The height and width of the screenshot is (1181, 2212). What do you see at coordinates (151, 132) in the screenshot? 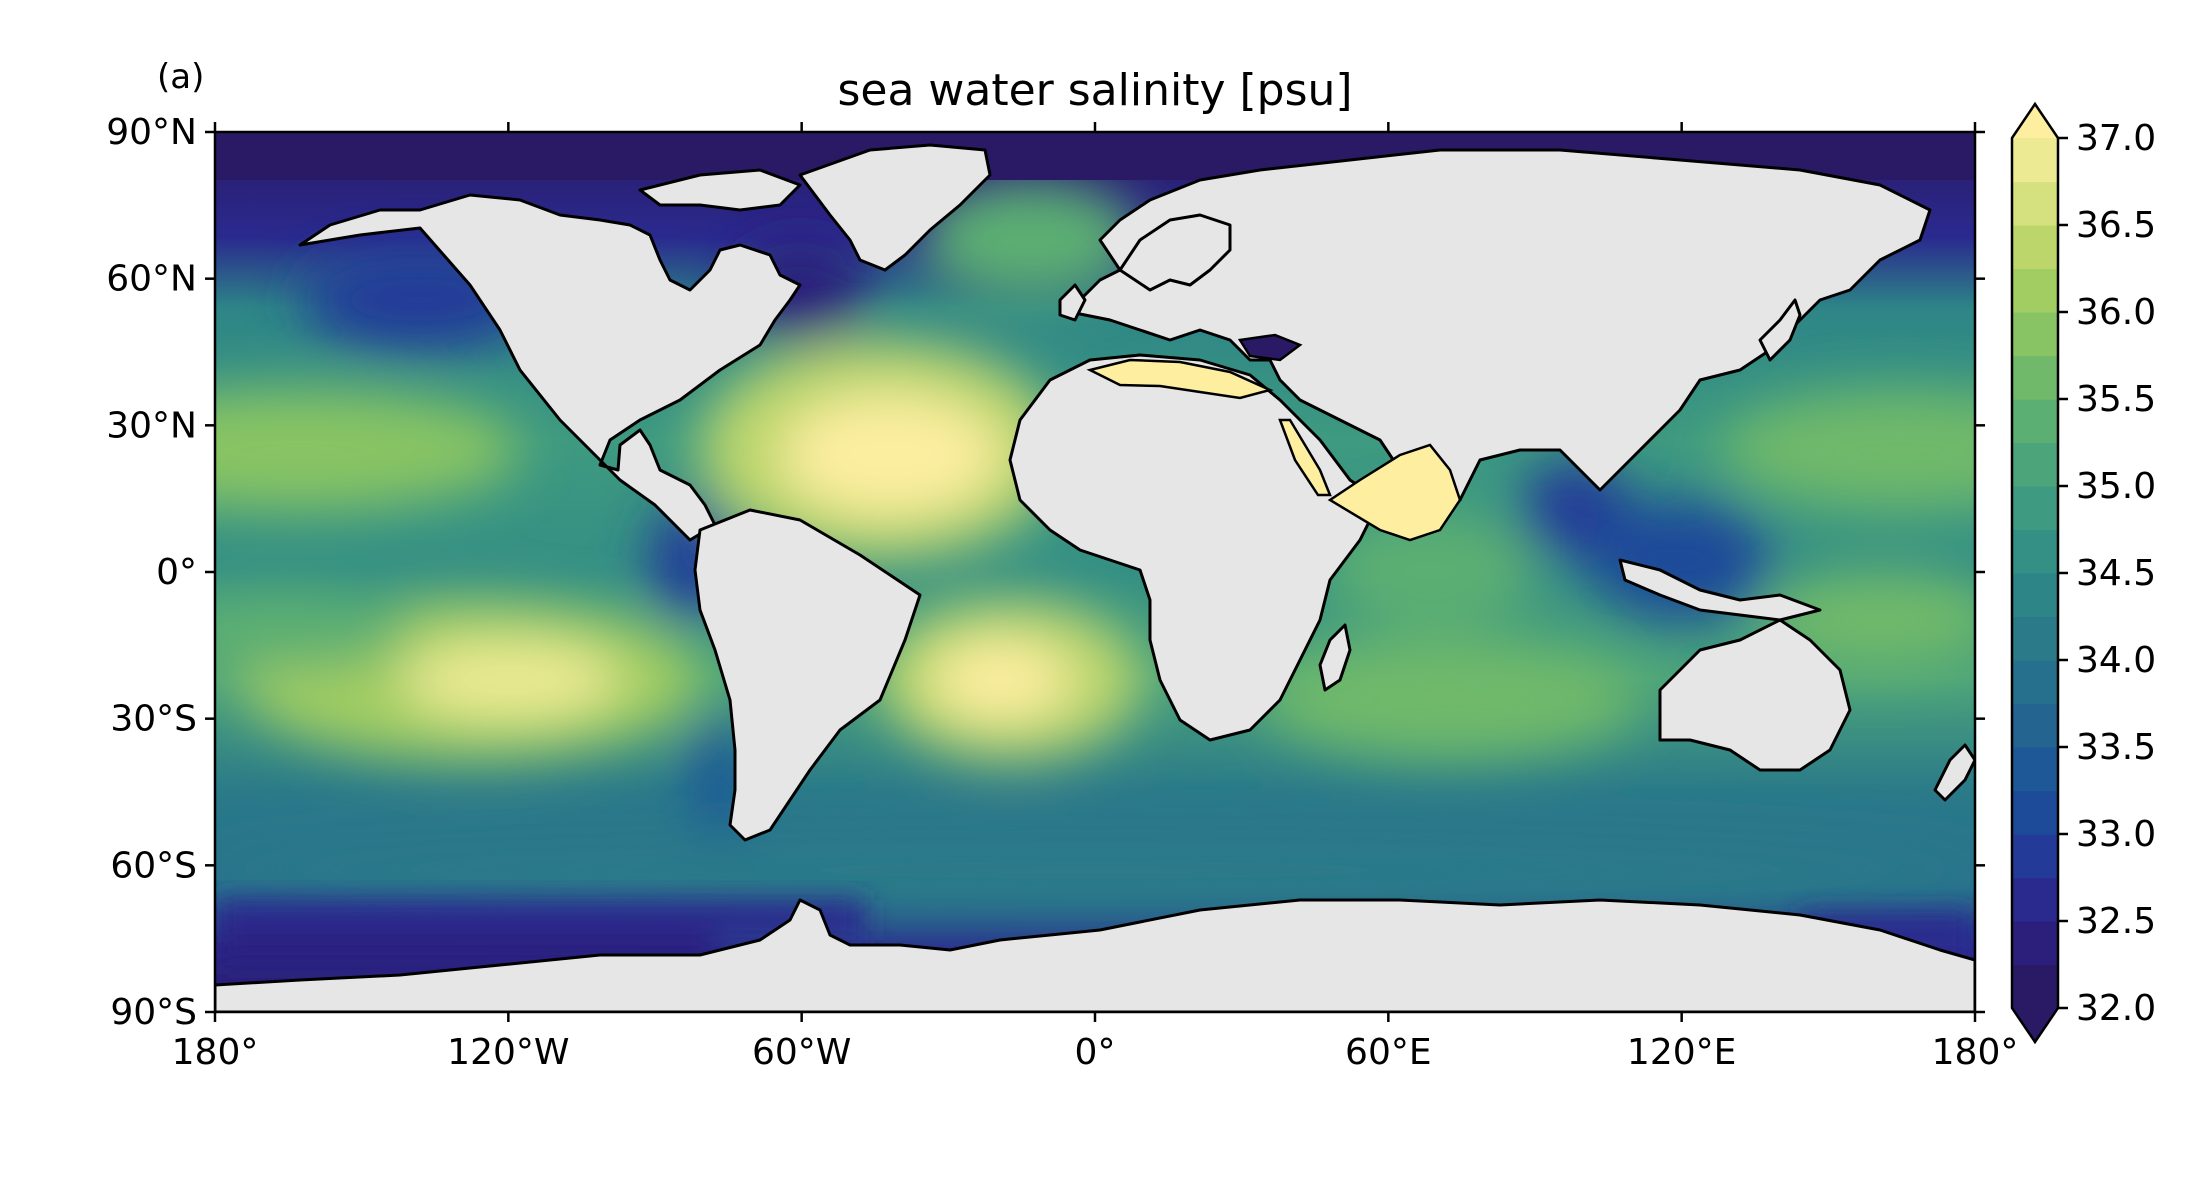
I see `y-tick-label: 90°N` at bounding box center [151, 132].